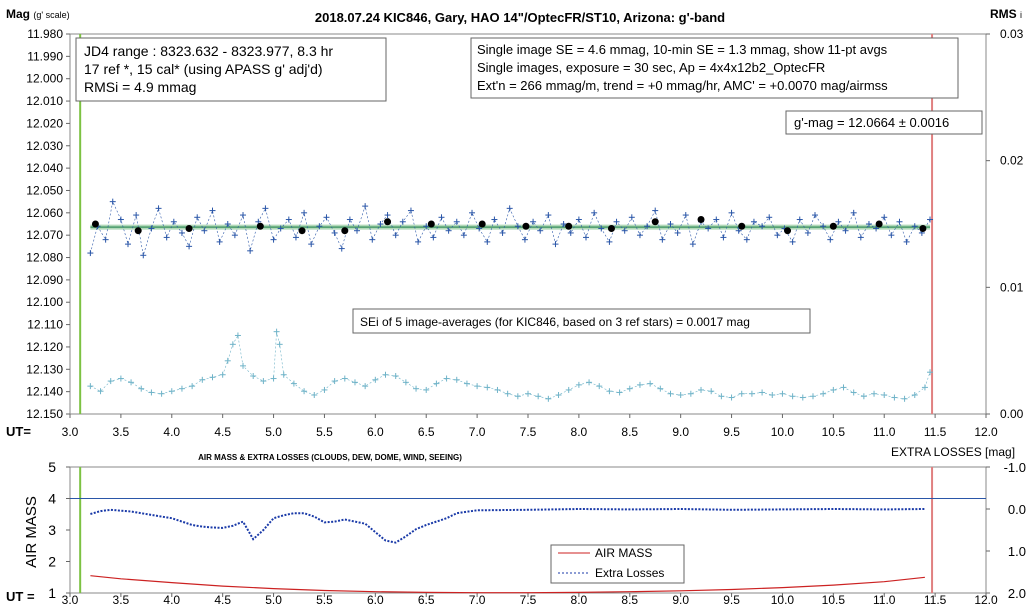 The height and width of the screenshot is (605, 1033). I want to click on left-ytick-label: 12.100, so click(44, 302).